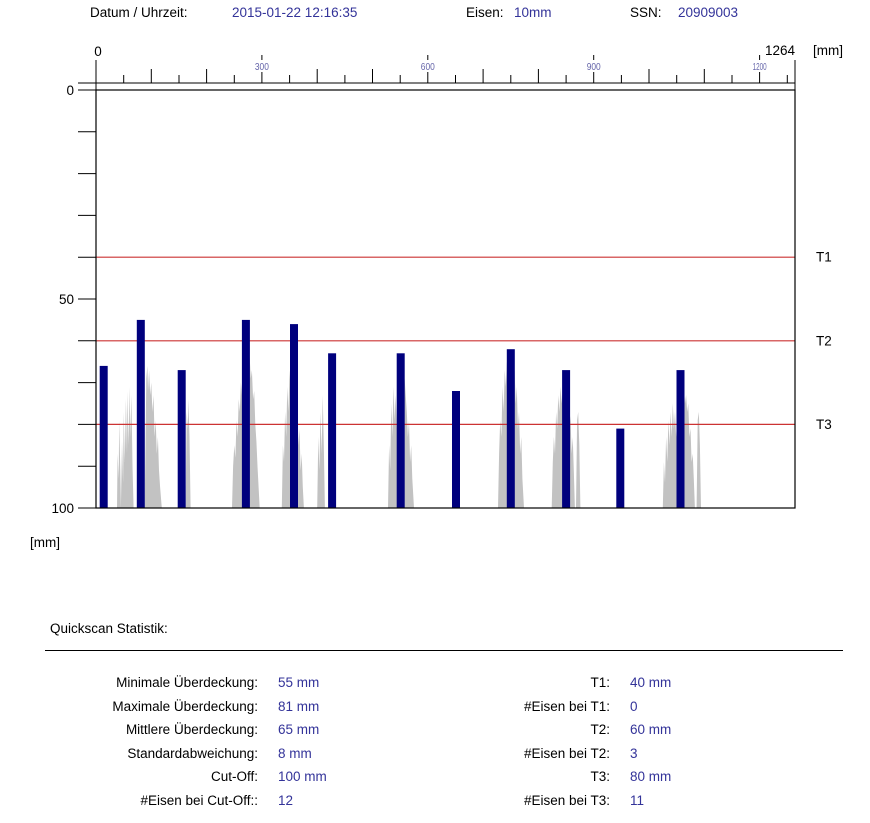 Image resolution: width=870 pixels, height=823 pixels. Describe the element at coordinates (62, 508) in the screenshot. I see `depth-tick-label: 100` at that location.